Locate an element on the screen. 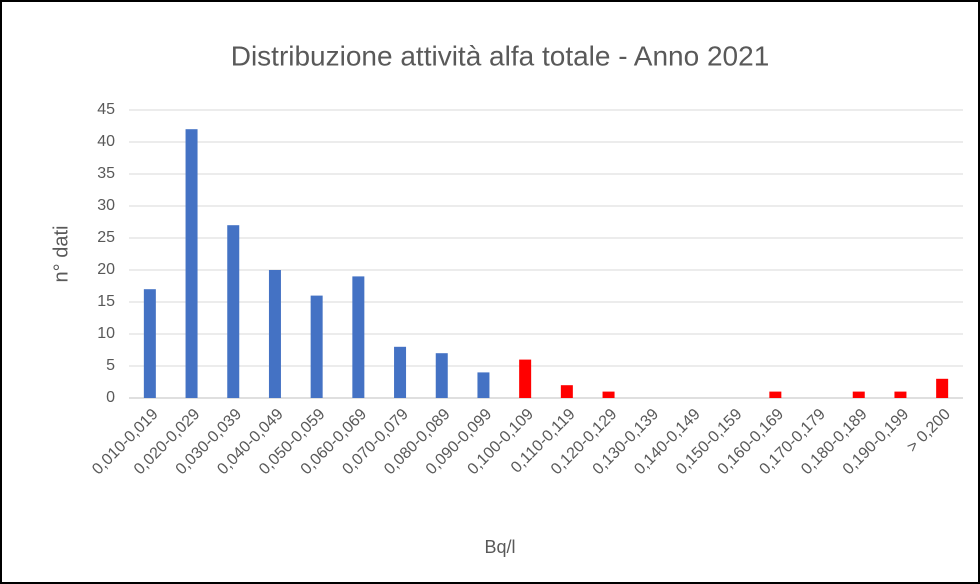 The image size is (980, 584). y-tick-label: 30 is located at coordinates (106, 205).